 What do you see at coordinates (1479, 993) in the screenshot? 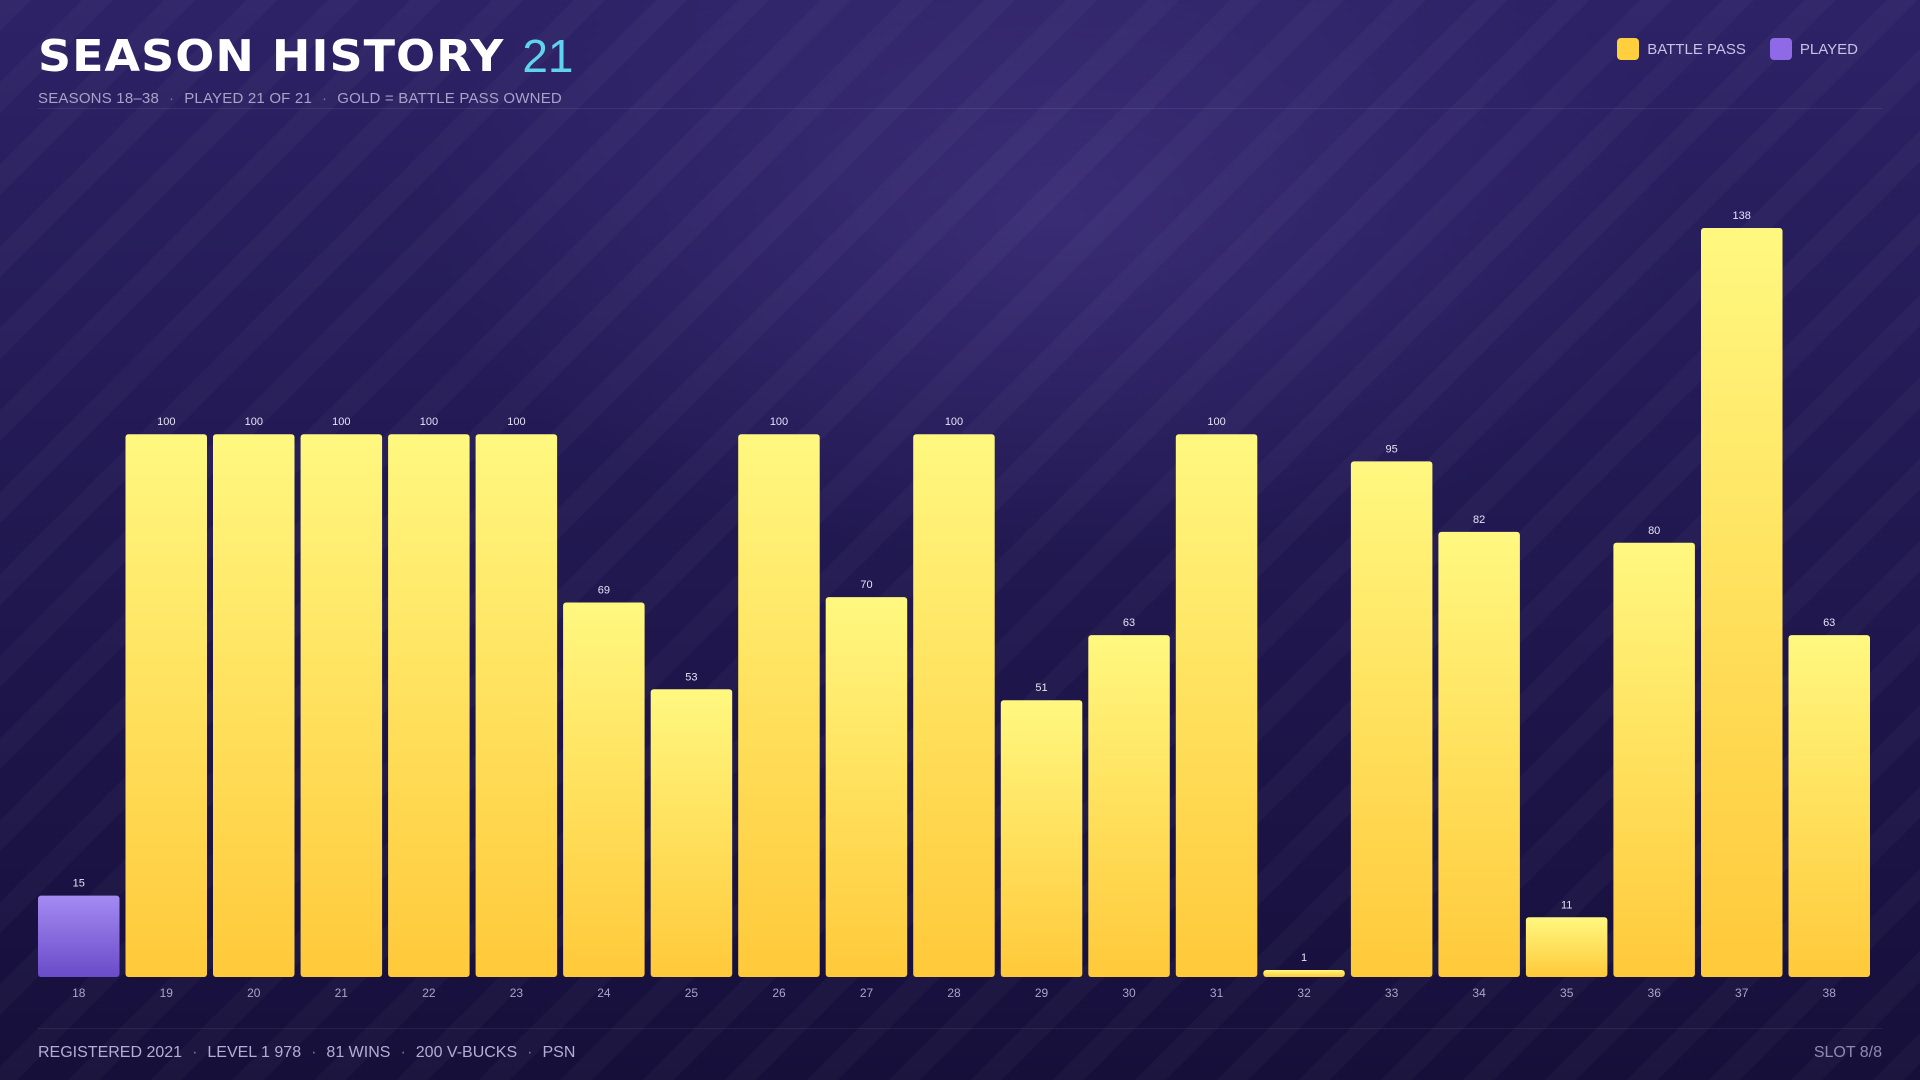
I see `x-tick-label-34: 34` at bounding box center [1479, 993].